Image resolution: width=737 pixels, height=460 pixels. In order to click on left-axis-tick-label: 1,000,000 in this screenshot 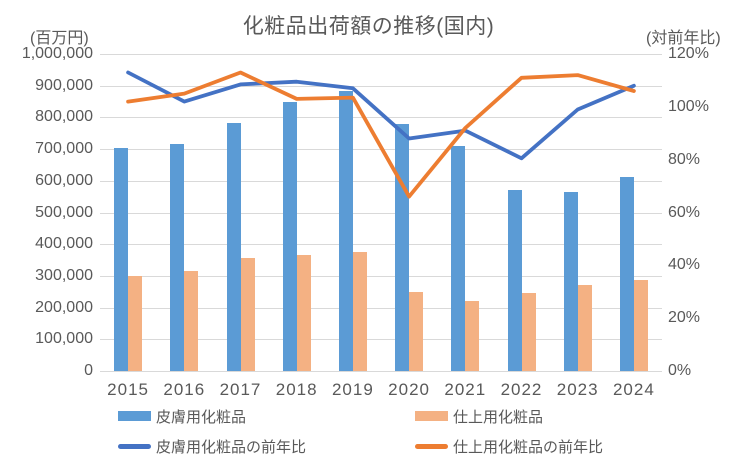, I will do `click(57, 53)`.